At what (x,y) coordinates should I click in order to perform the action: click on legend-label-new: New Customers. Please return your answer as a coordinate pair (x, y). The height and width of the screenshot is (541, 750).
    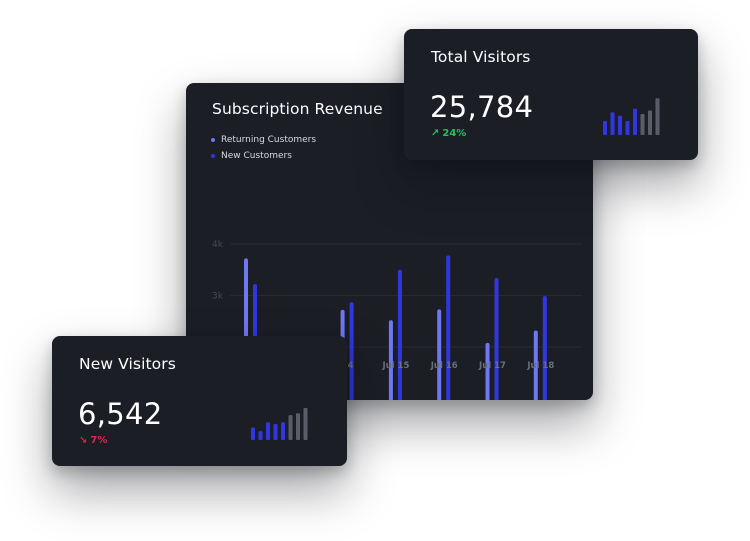
    Looking at the image, I should click on (256, 156).